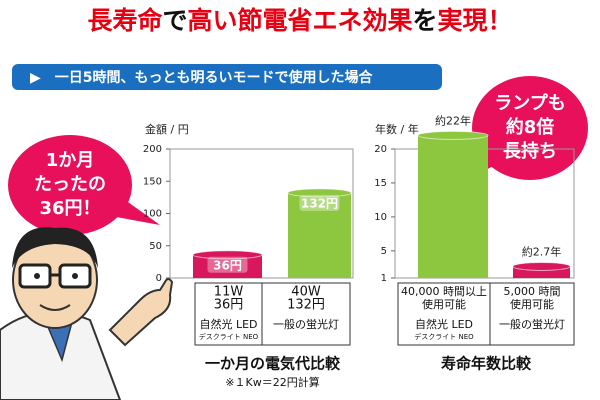 This screenshot has height=400, width=600. Describe the element at coordinates (155, 246) in the screenshot. I see `y-tick-label: 50` at that location.